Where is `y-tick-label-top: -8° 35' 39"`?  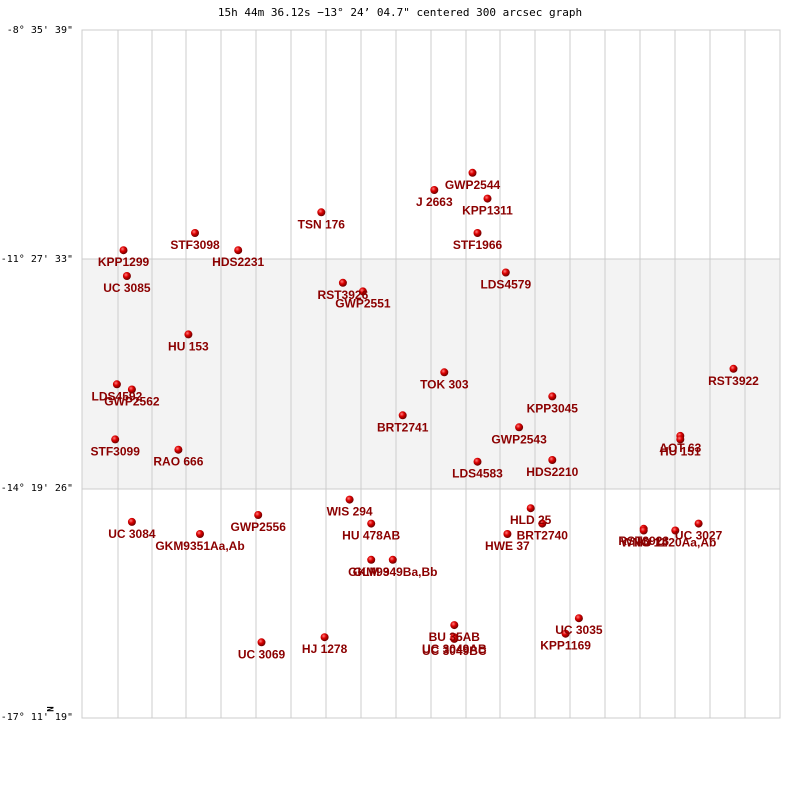
y-tick-label-top: -8° 35' 39" is located at coordinates (39, 30).